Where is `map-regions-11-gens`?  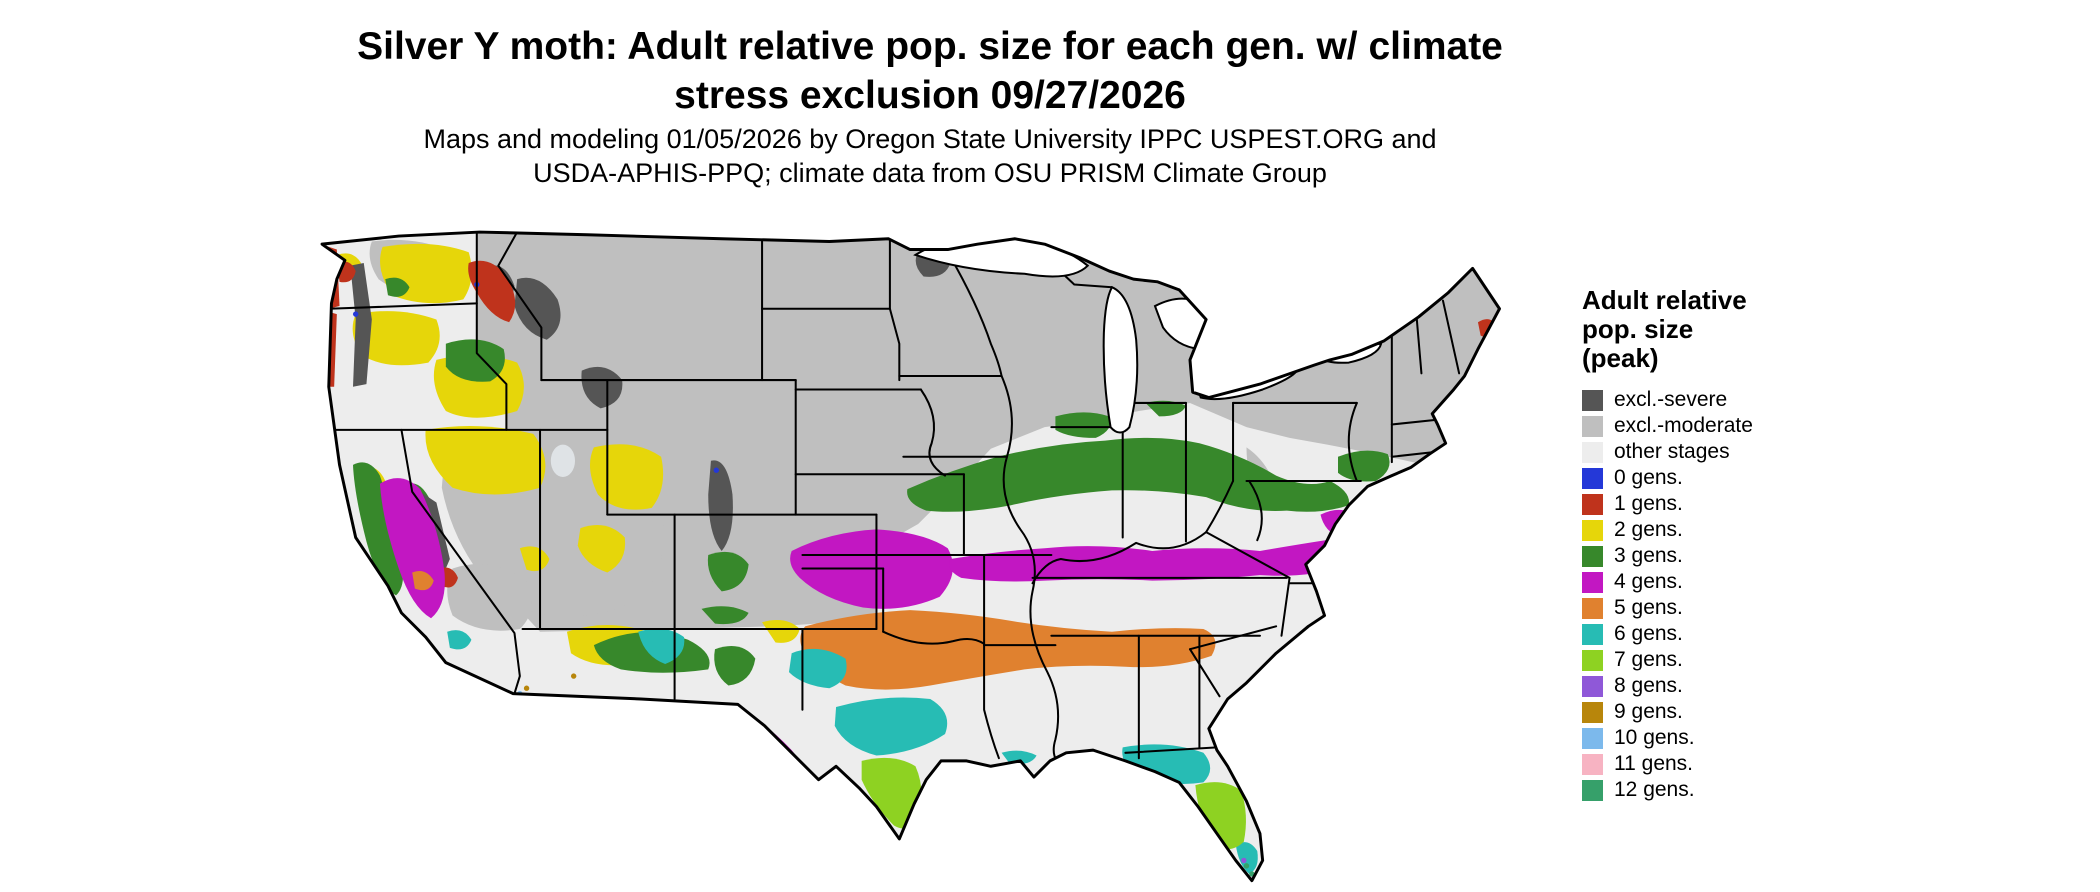
map-regions-11-gens is located at coordinates (1257, 879).